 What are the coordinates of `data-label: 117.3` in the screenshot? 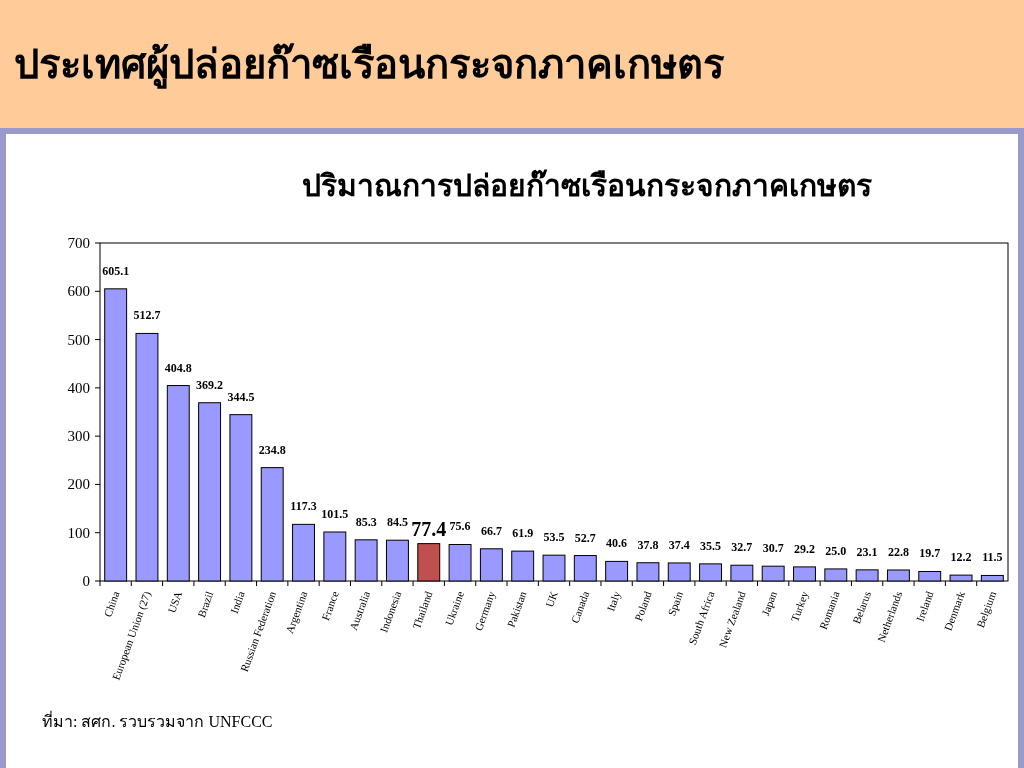 It's located at (303, 506).